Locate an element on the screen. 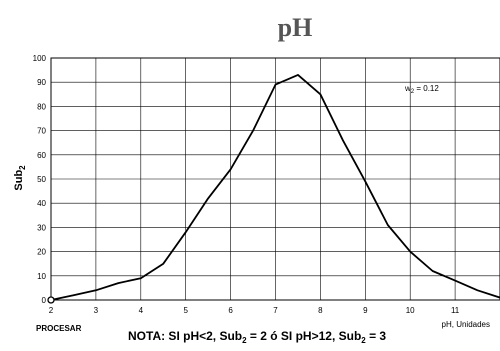  y-tick-label: 100 is located at coordinates (40, 58).